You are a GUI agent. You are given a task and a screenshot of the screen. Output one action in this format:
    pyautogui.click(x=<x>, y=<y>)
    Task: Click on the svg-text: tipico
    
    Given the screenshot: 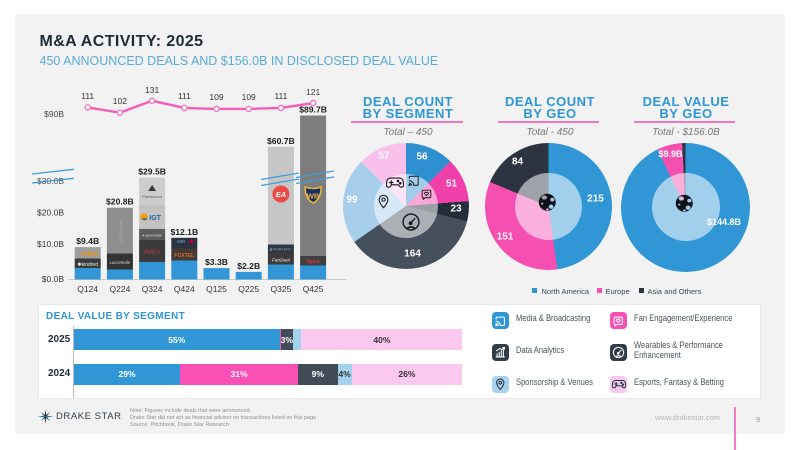 What is the action you would take?
    pyautogui.click(x=312, y=262)
    